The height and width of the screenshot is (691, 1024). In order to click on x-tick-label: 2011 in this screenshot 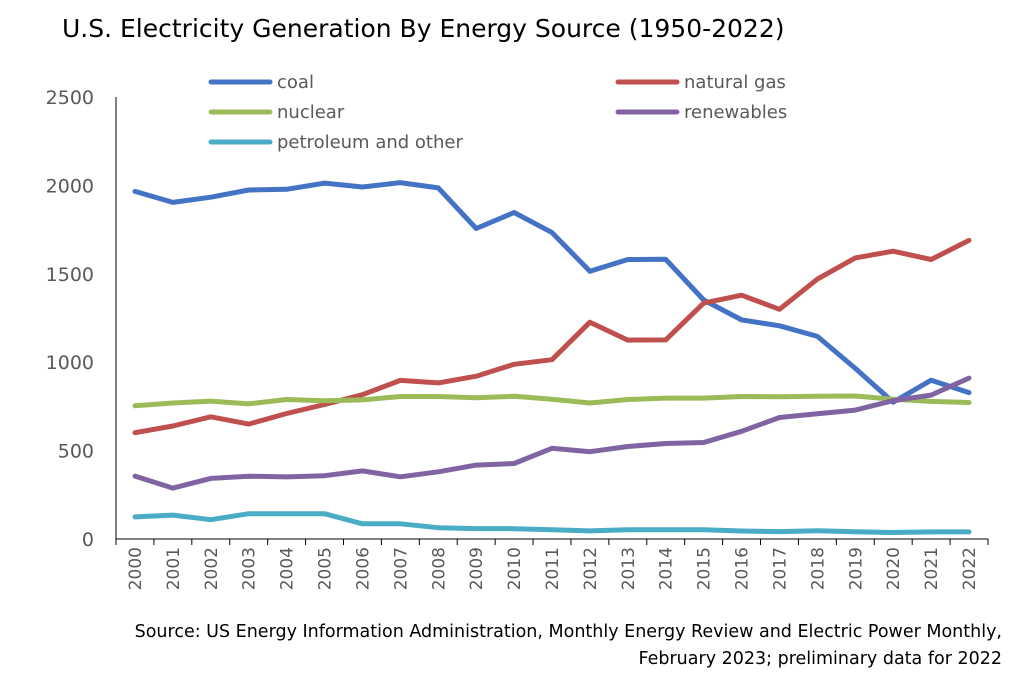, I will do `click(553, 568)`.